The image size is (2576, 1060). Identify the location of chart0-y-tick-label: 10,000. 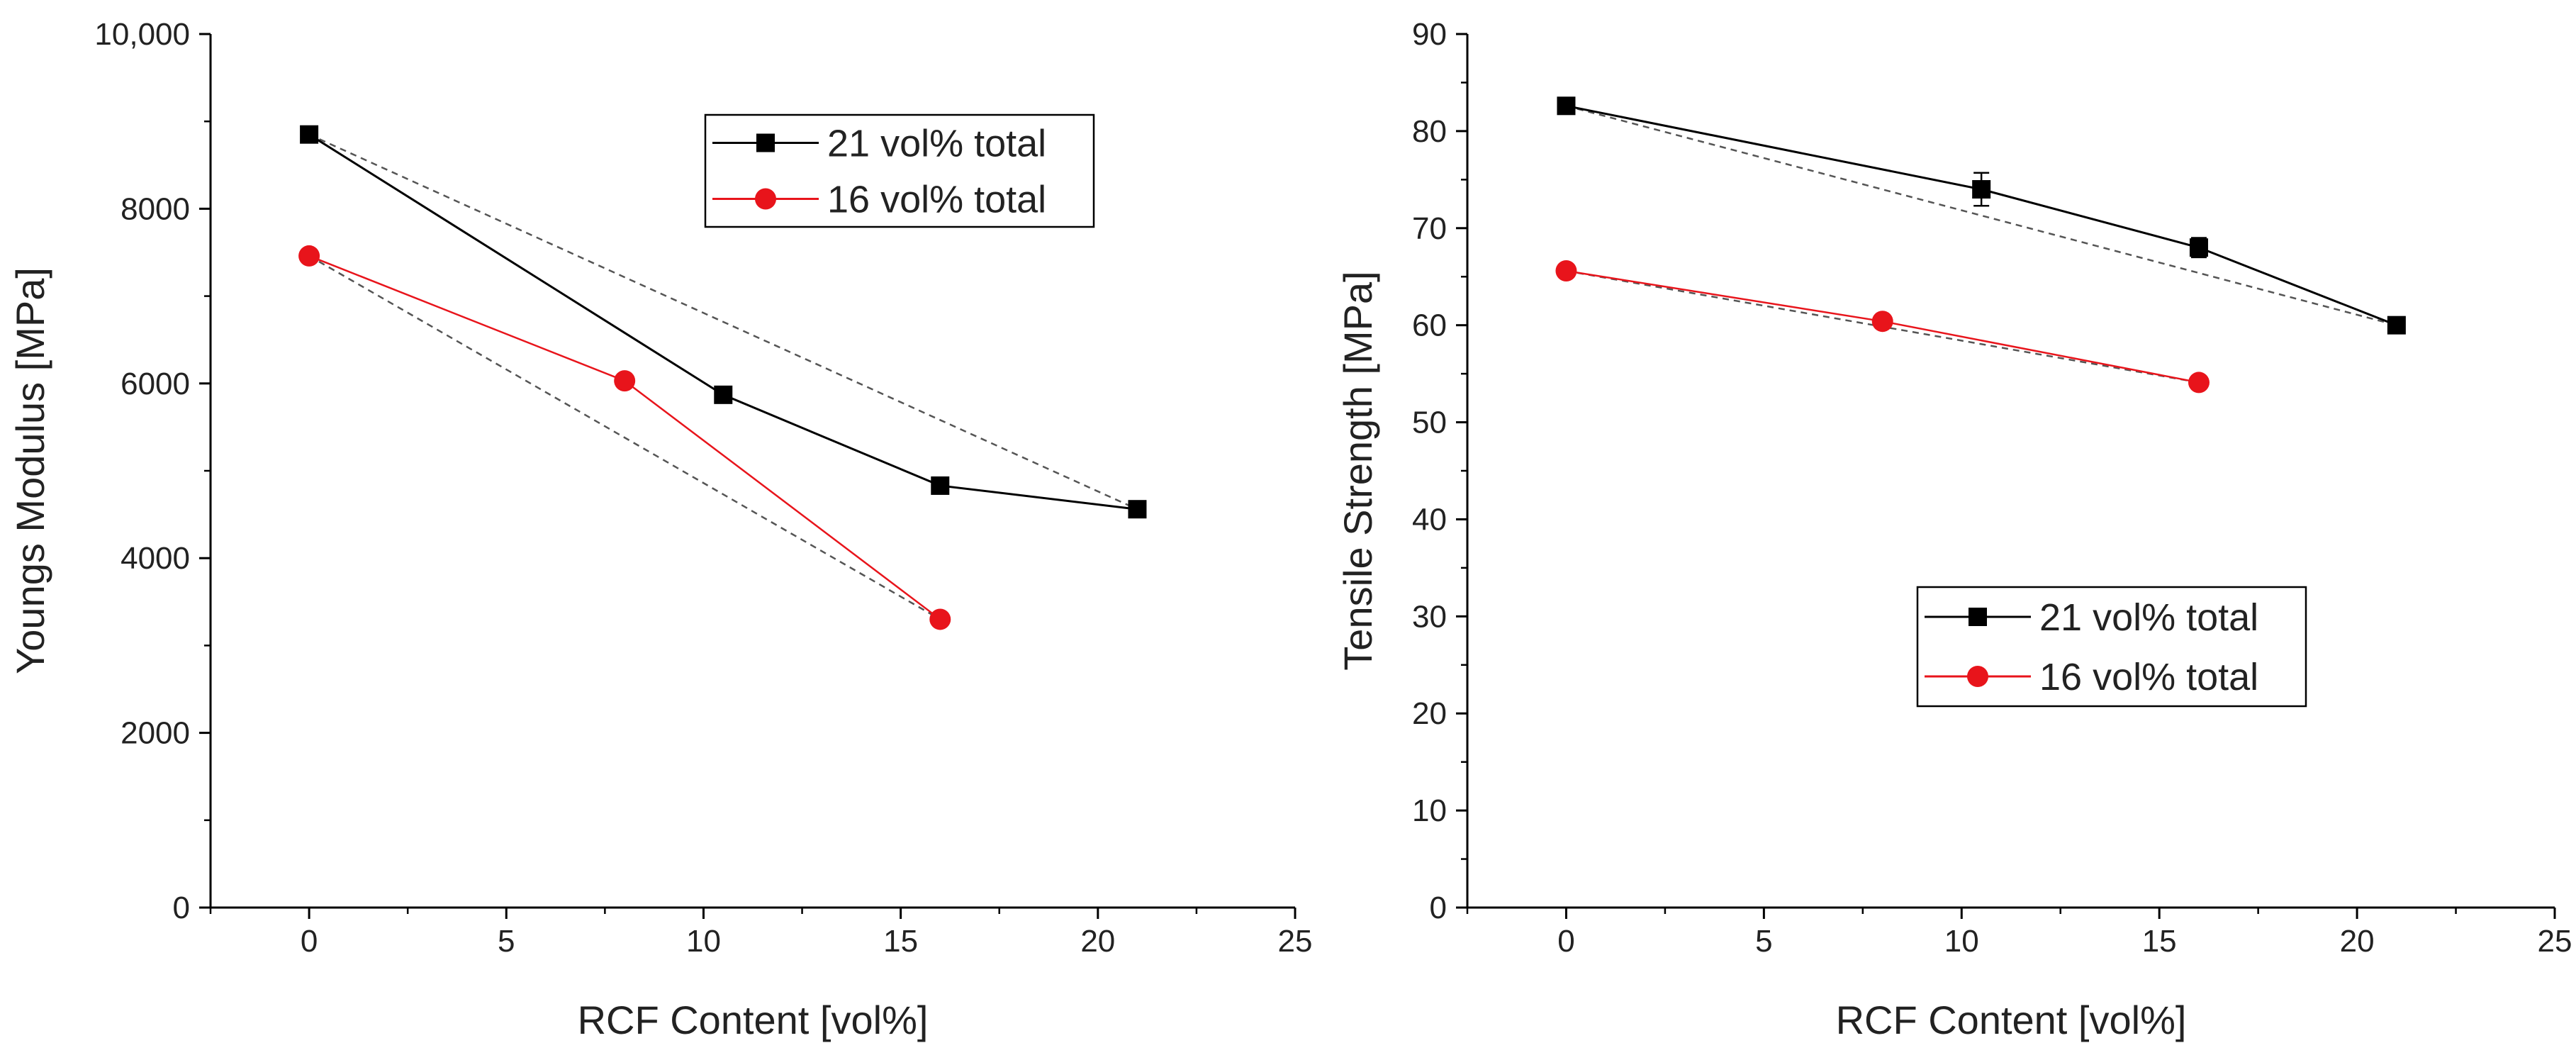
(142, 34).